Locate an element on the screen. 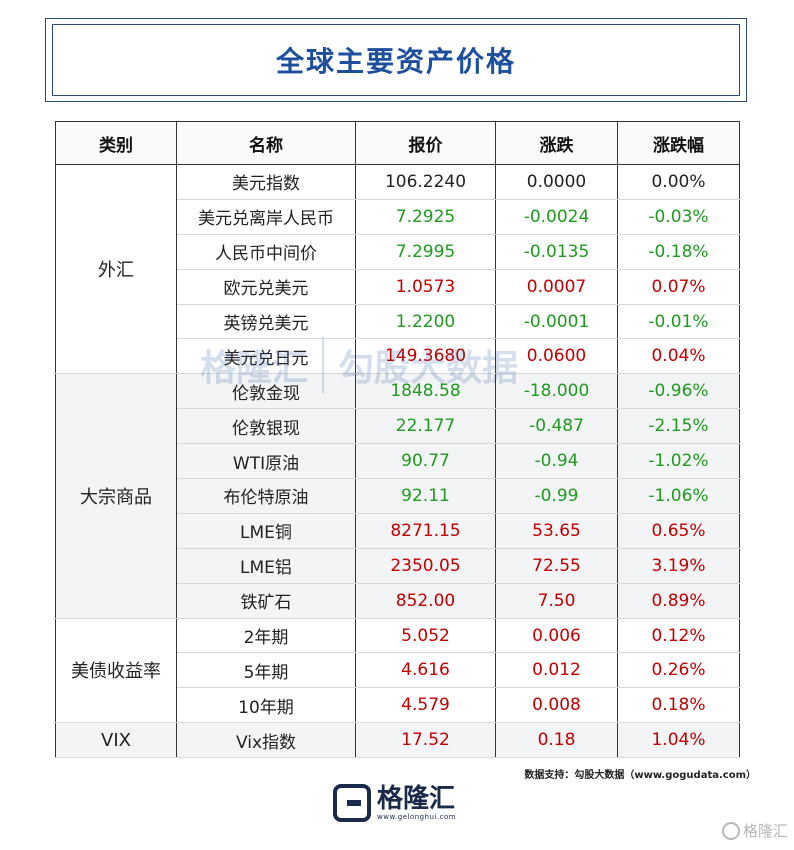  price-cell: 149.3680 is located at coordinates (425, 356).